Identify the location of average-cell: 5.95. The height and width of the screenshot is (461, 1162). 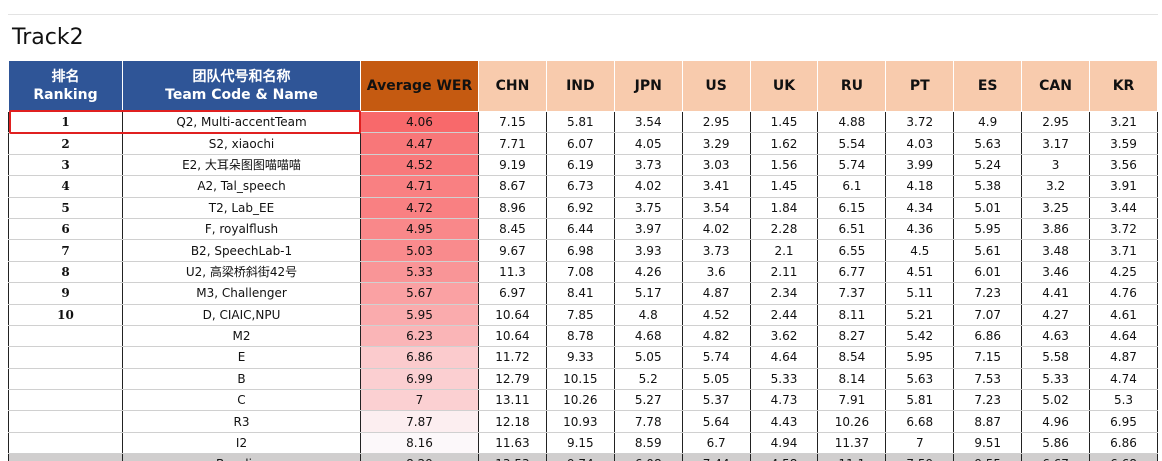
(419, 315).